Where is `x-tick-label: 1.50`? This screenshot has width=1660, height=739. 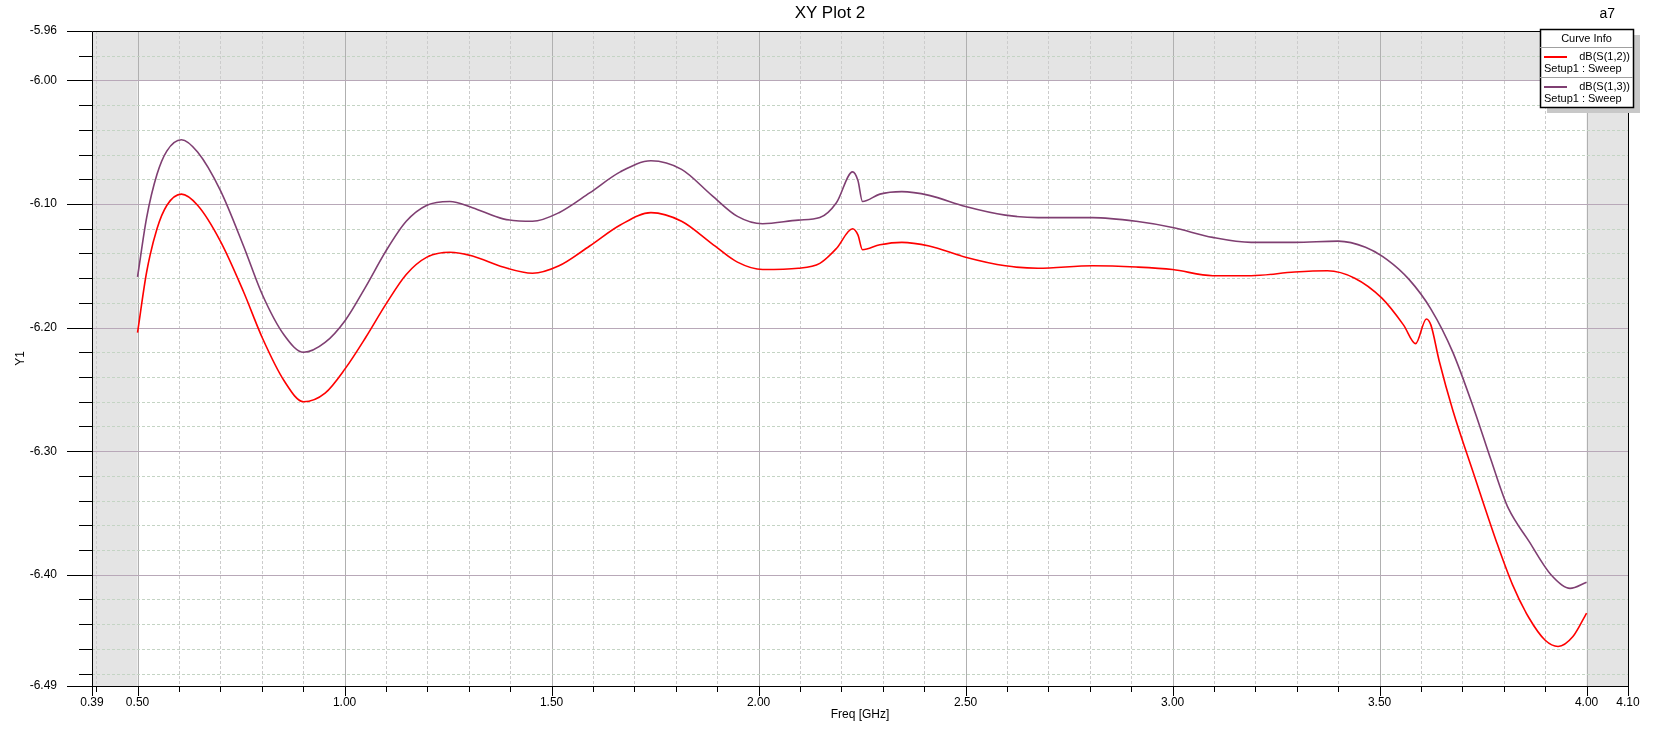
x-tick-label: 1.50 is located at coordinates (551, 701).